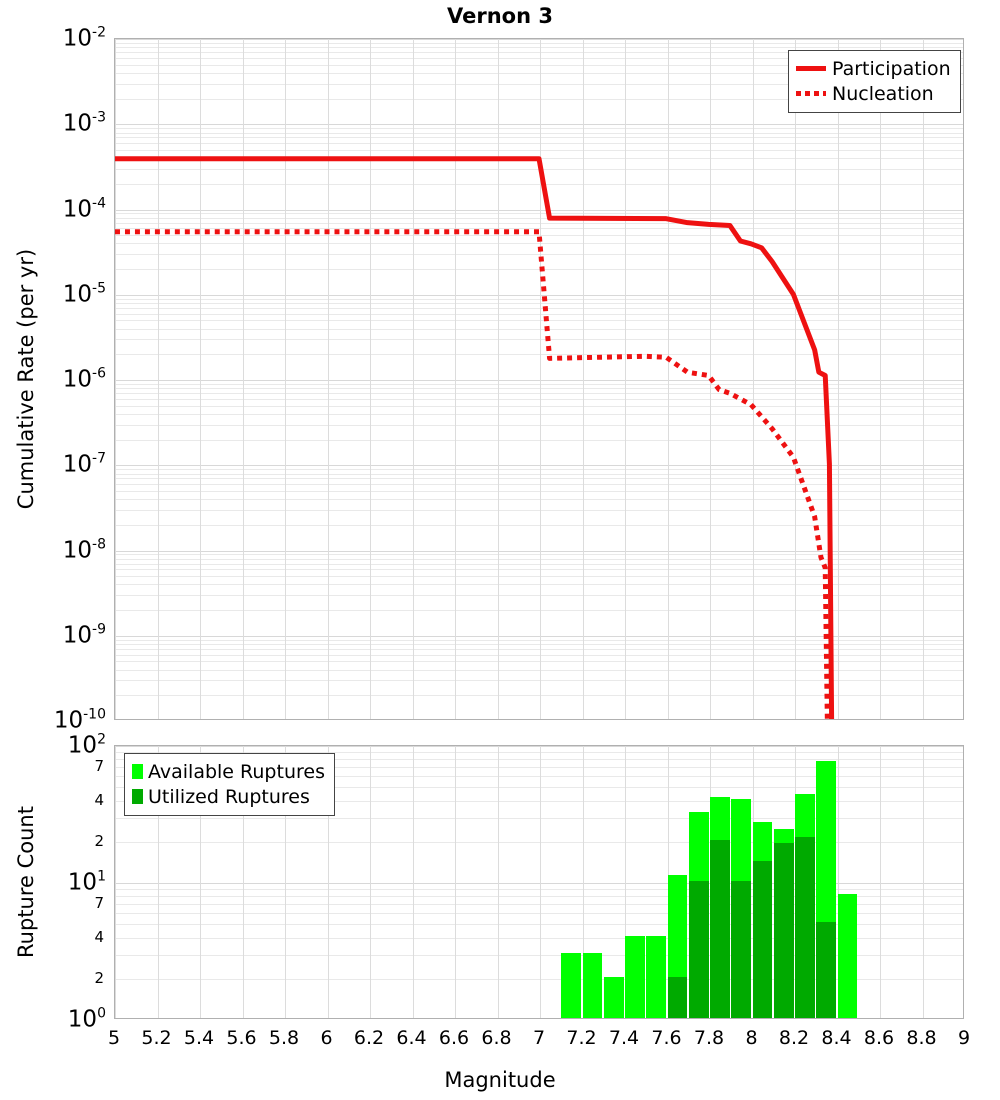 This screenshot has width=1000, height=1100. What do you see at coordinates (99, 903) in the screenshot?
I see `y-tick-label-minor: 7` at bounding box center [99, 903].